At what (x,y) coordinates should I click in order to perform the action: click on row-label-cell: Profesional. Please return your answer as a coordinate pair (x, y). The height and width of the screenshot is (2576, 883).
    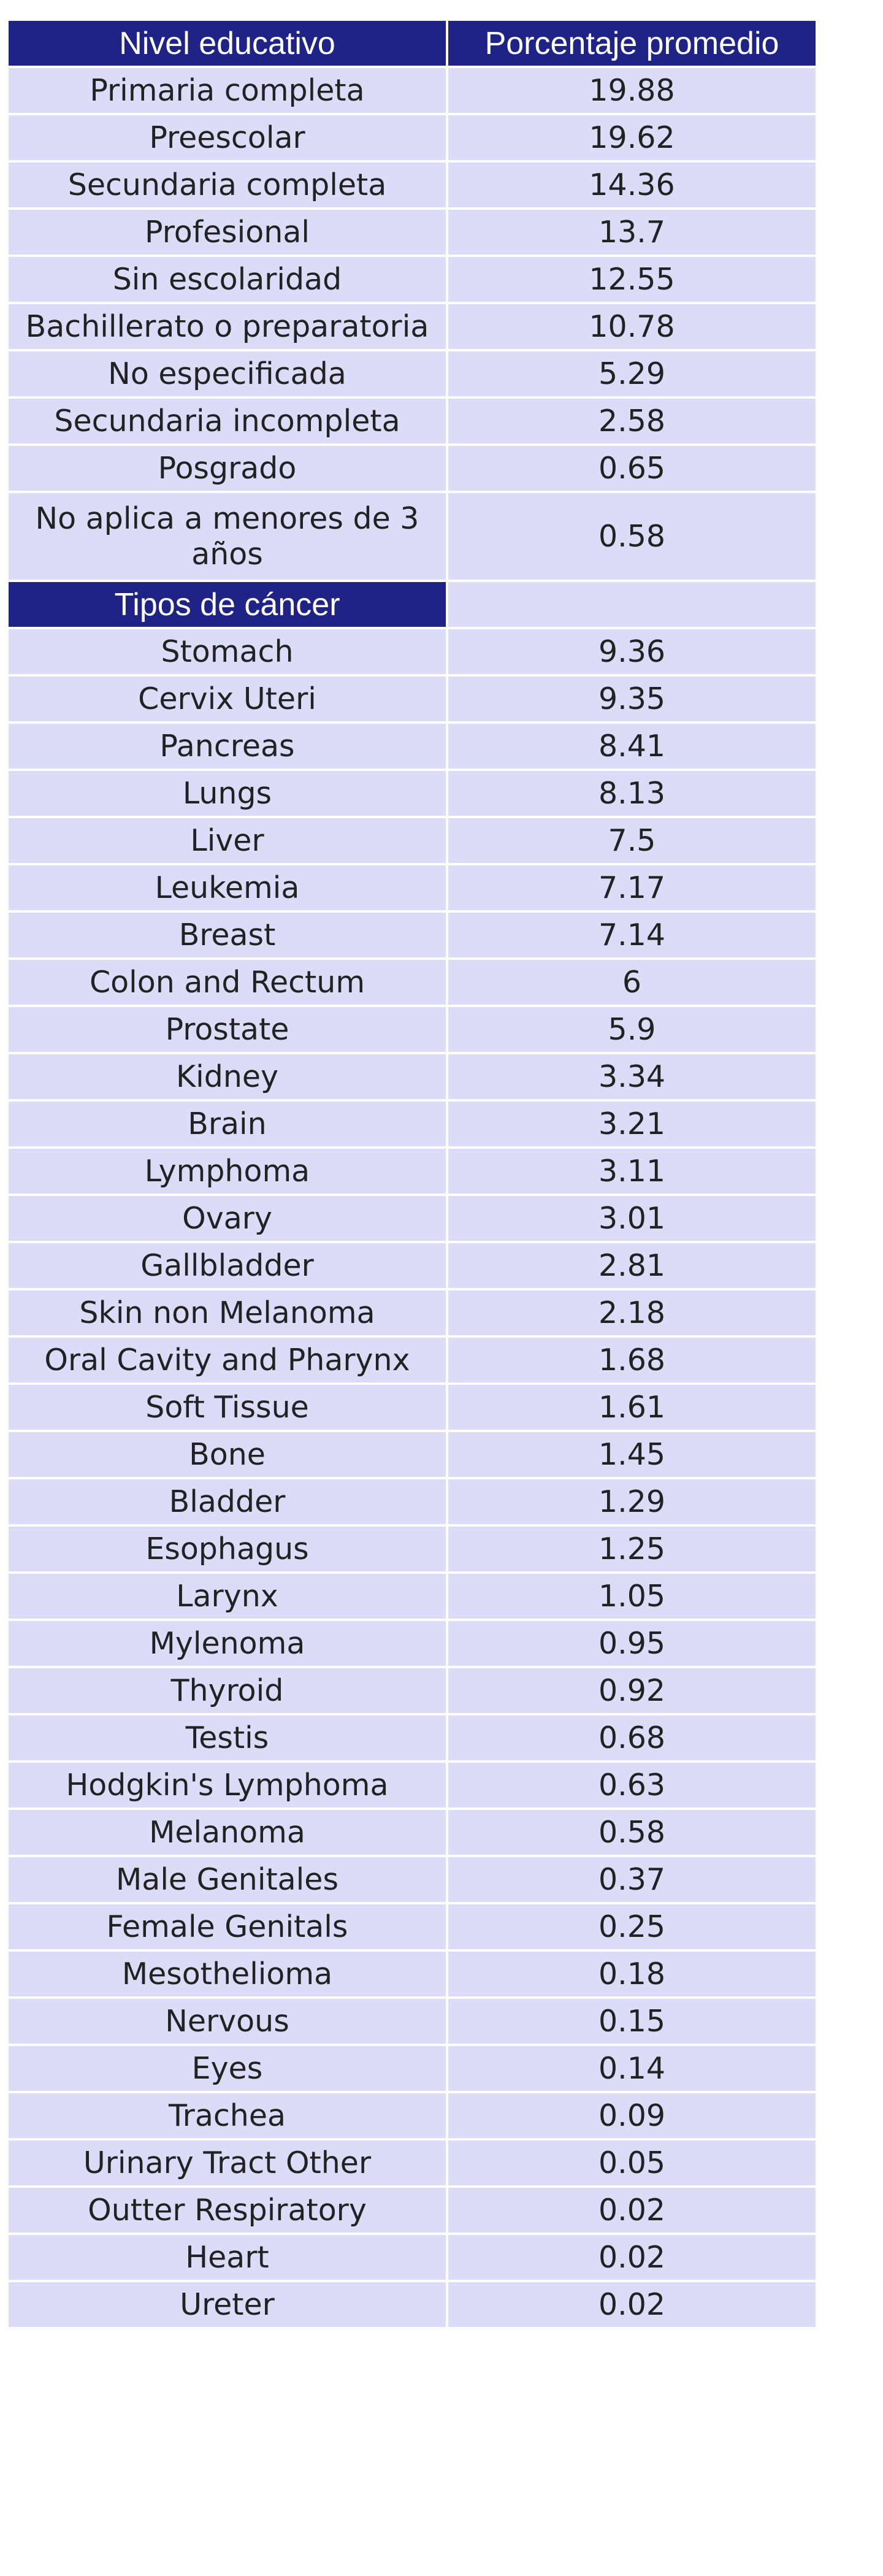
    Looking at the image, I should click on (227, 232).